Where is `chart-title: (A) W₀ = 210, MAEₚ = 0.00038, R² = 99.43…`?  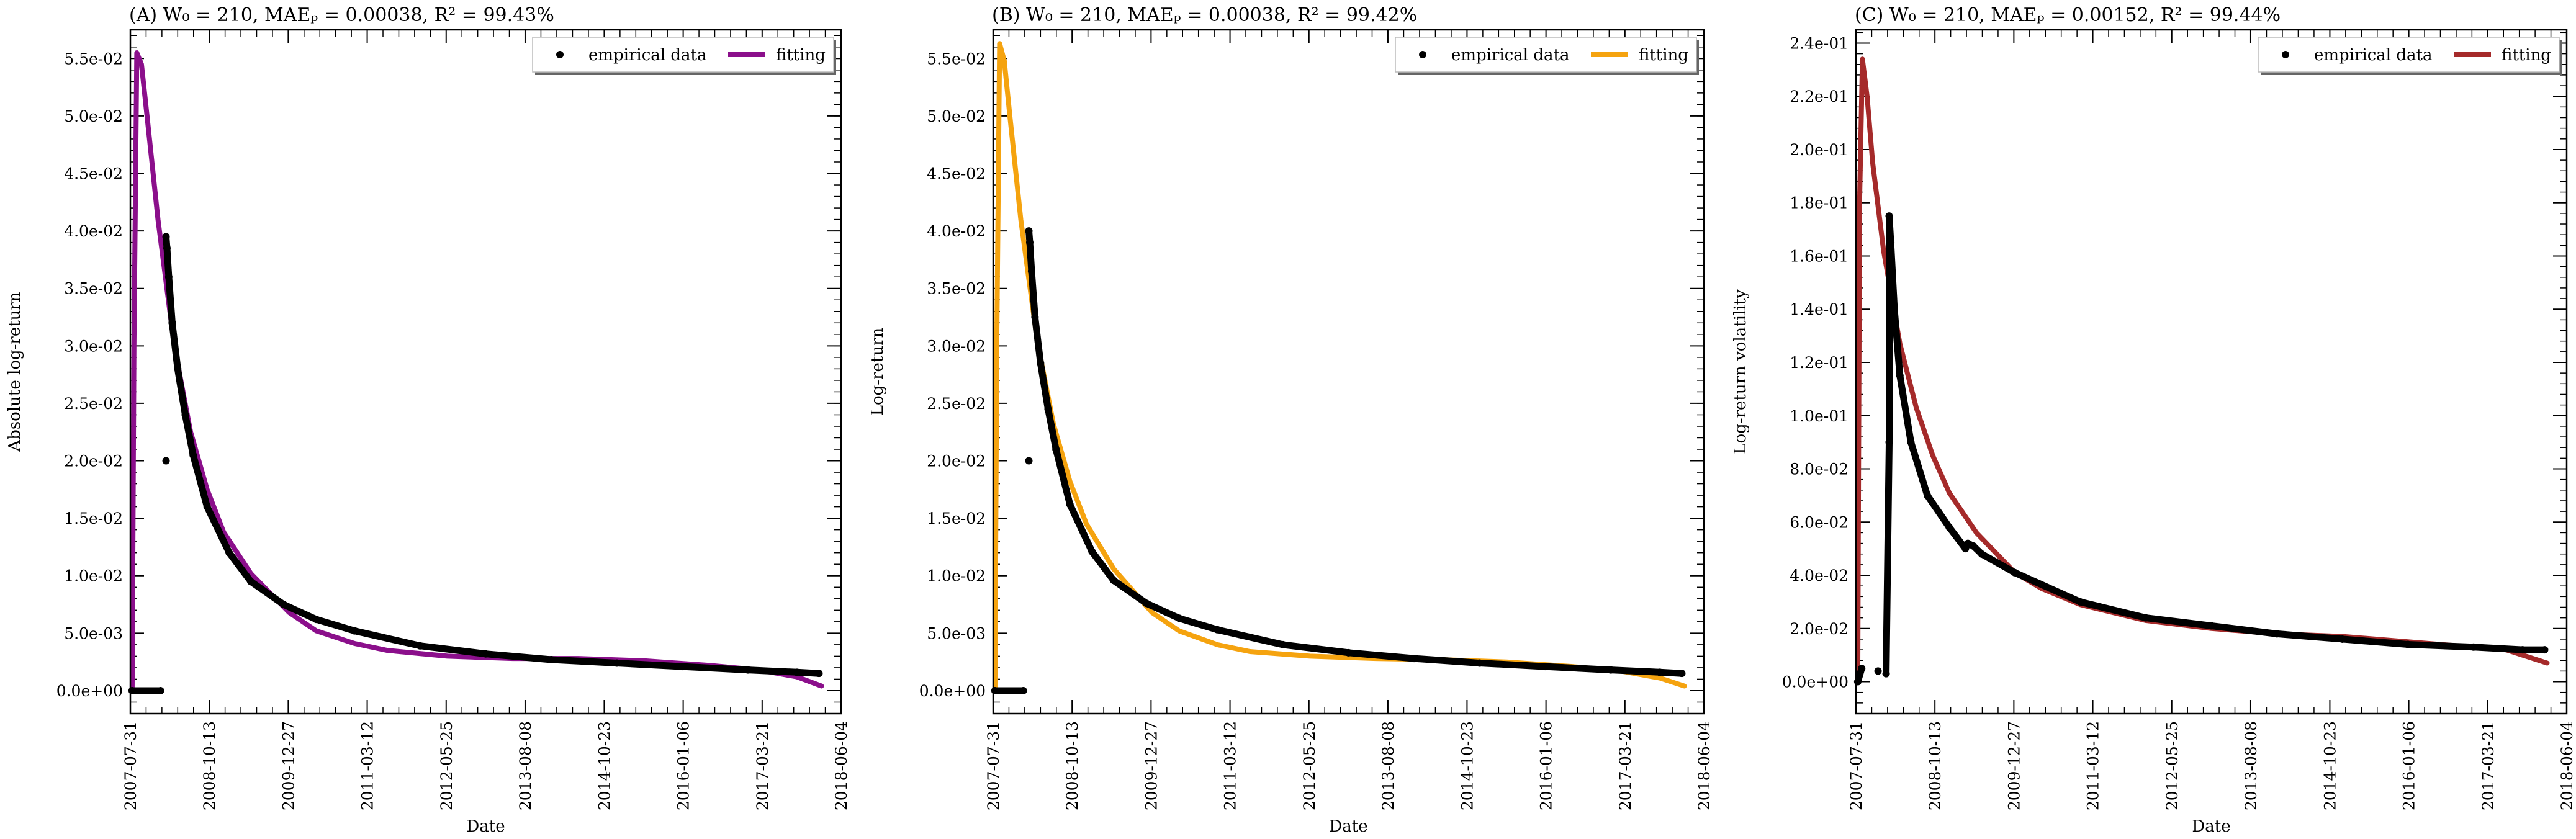
chart-title: (A) W₀ = 210, MAEₚ = 0.00038, R² = 99.43… is located at coordinates (341, 15).